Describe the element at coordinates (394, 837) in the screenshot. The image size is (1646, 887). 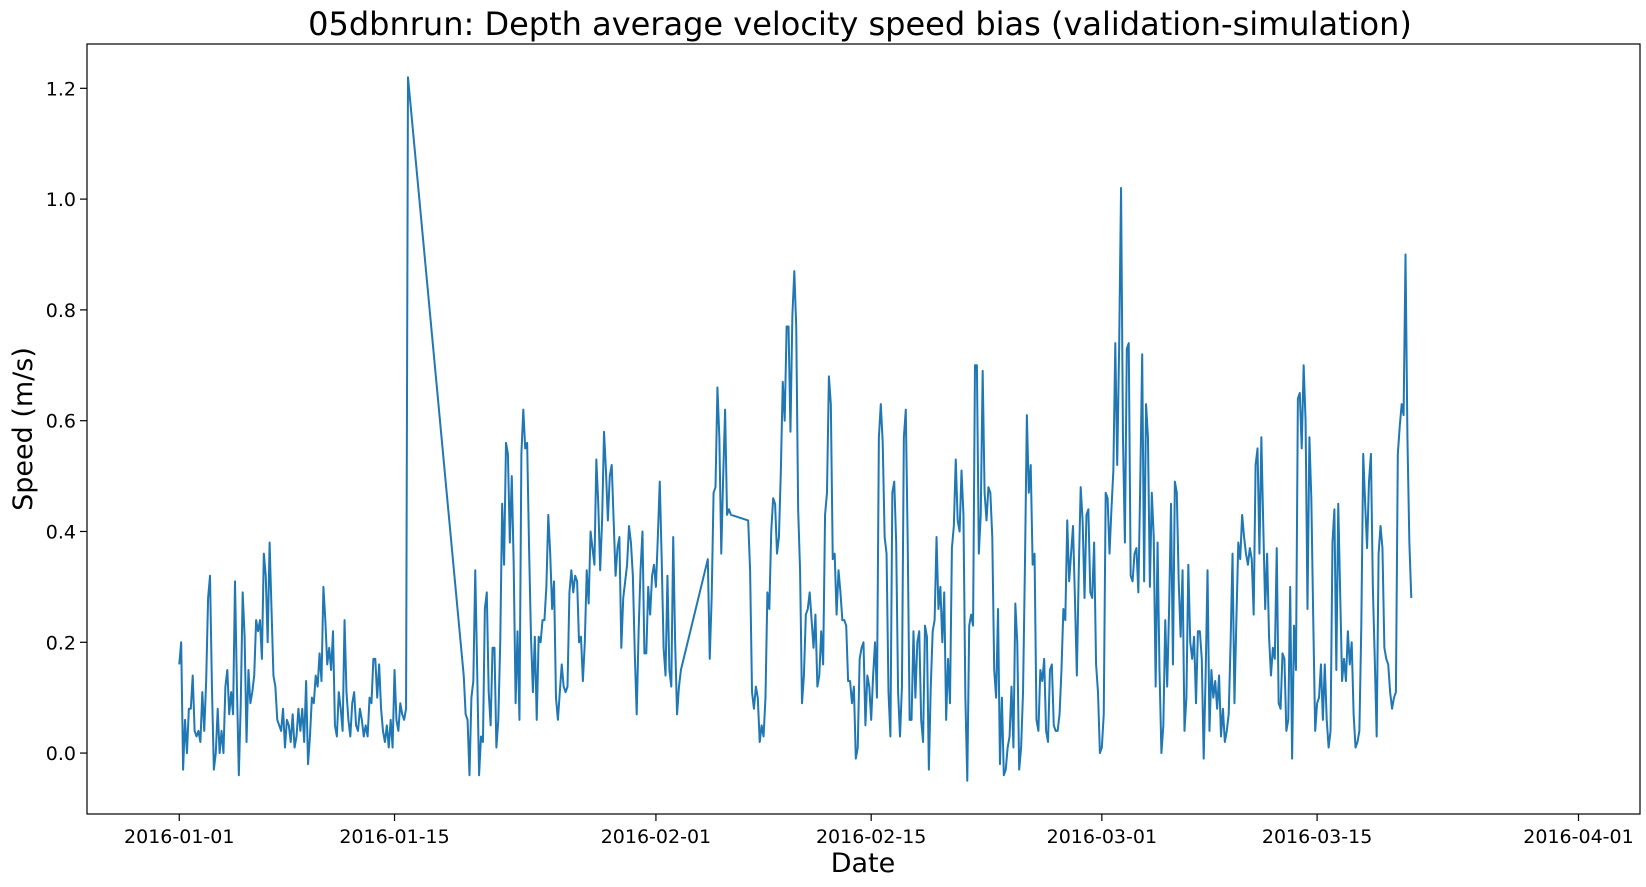
I see `x-tick-label: 2016-01-15` at that location.